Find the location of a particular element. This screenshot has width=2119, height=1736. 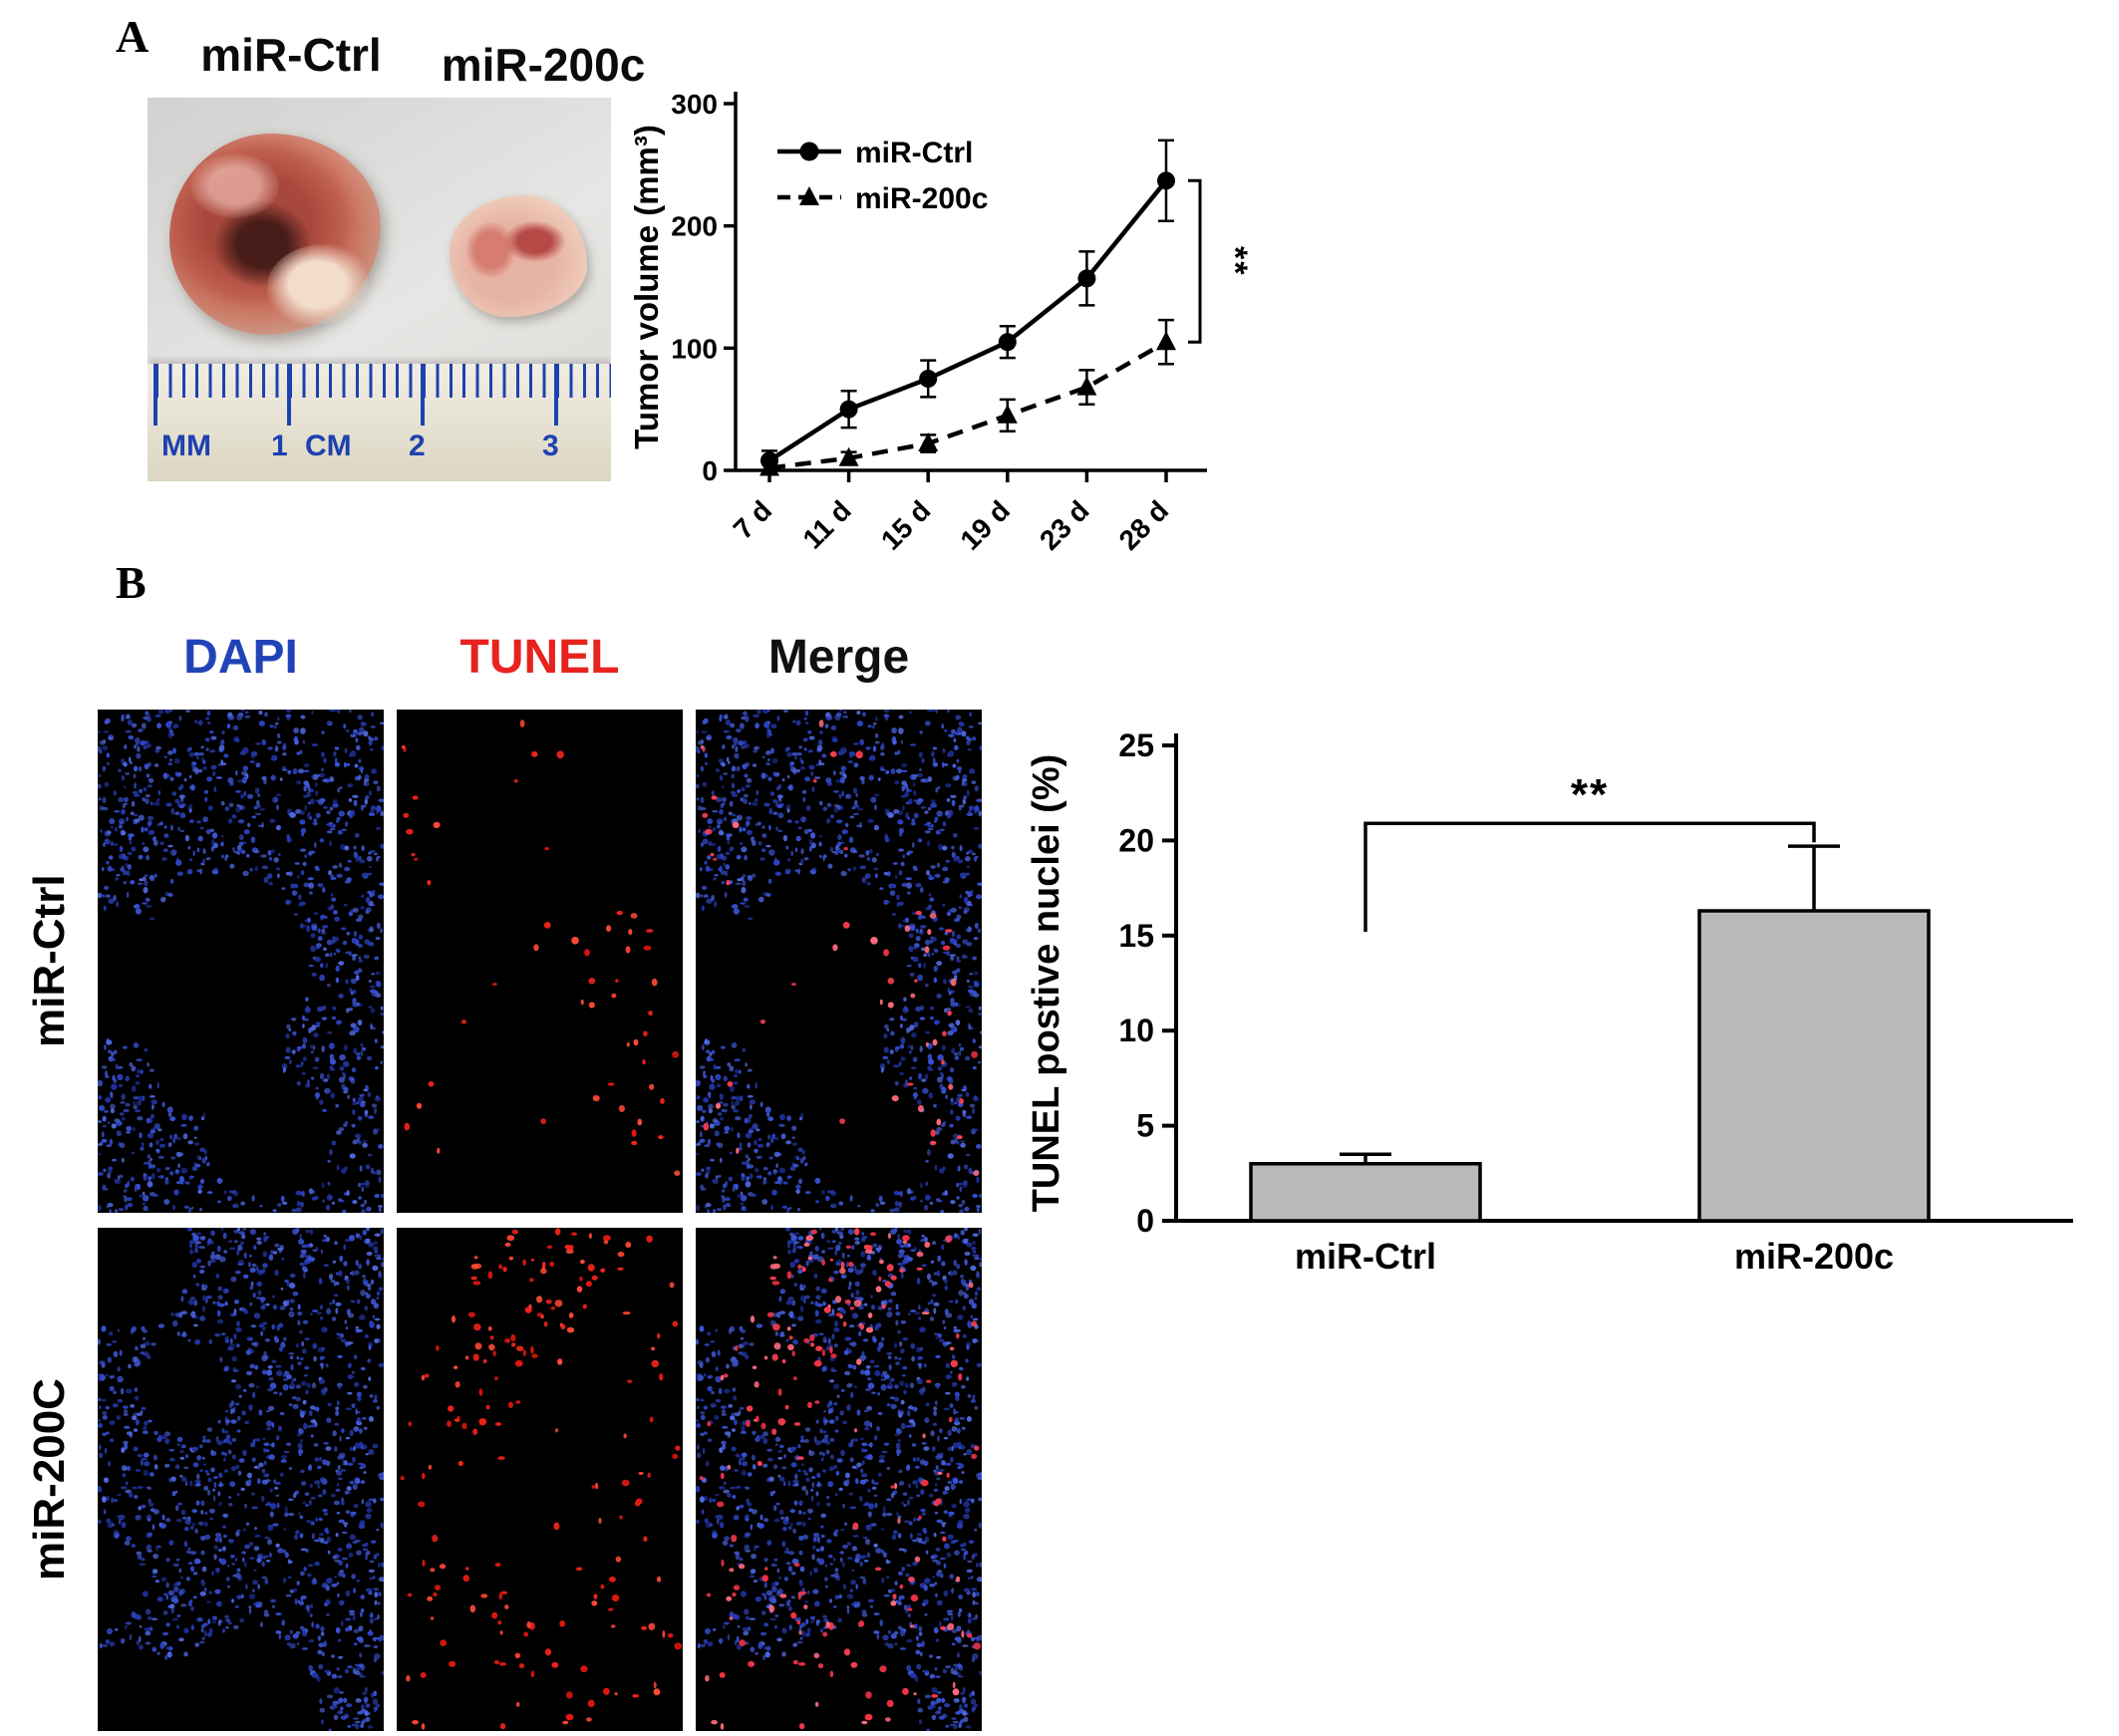

micrograph-mir-ctrl-dapi is located at coordinates (241, 961).